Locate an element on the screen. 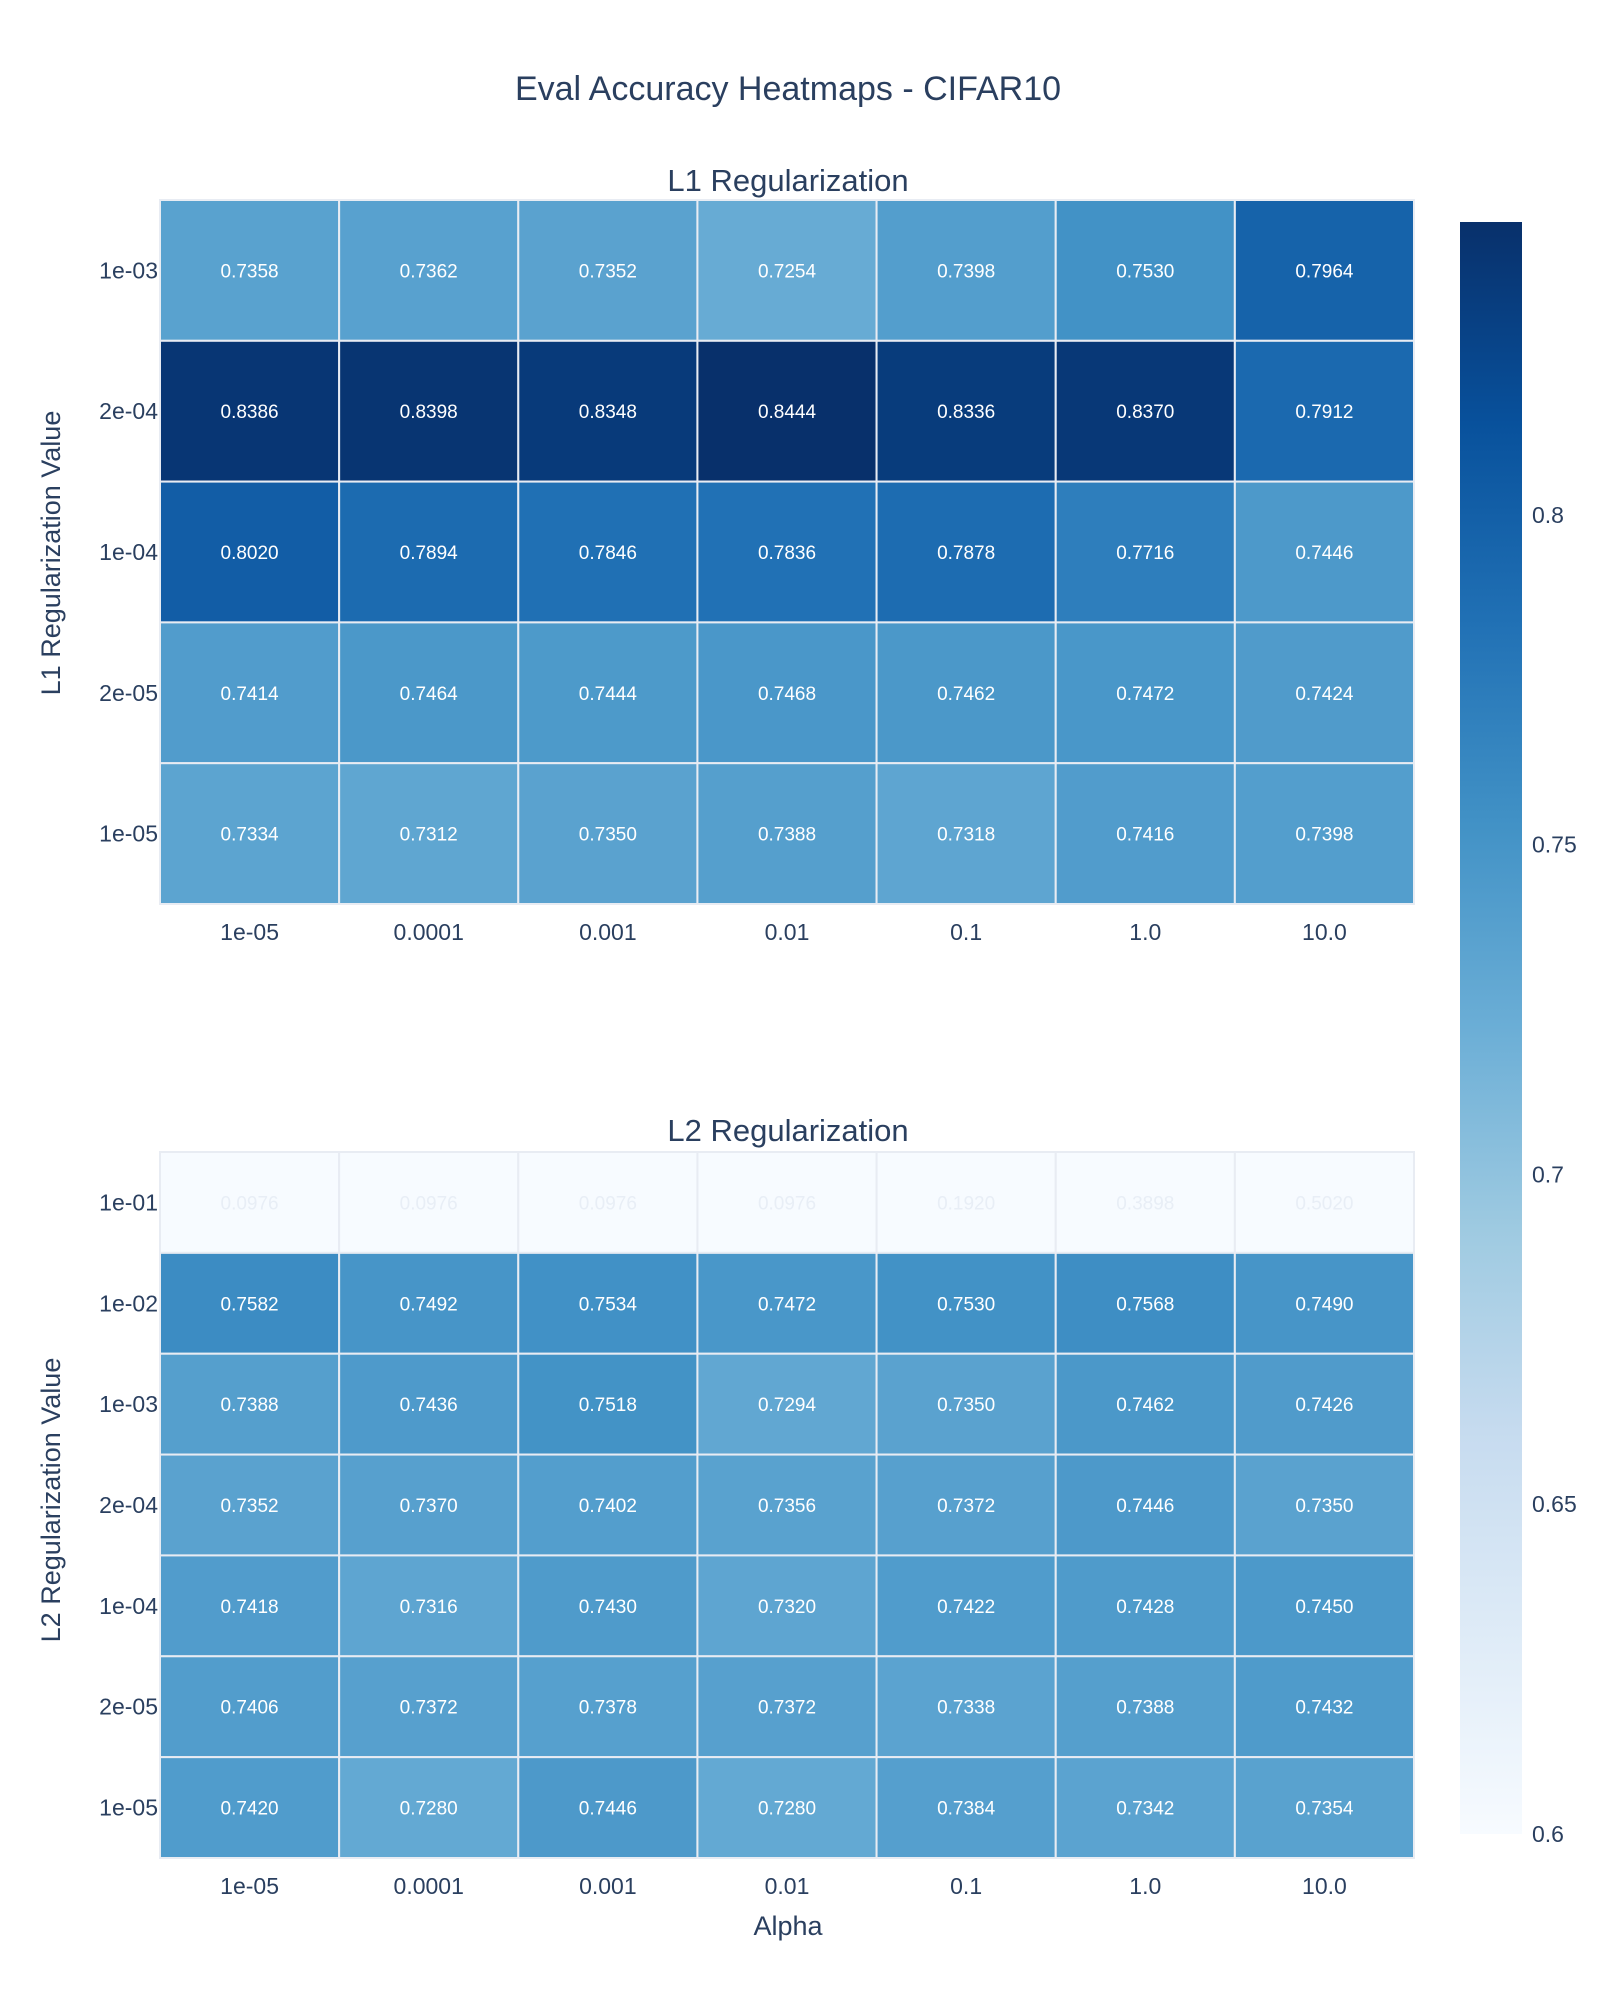 The height and width of the screenshot is (2000, 1600). p1-cell-label-r3-c4: 0.7462 is located at coordinates (966, 694).